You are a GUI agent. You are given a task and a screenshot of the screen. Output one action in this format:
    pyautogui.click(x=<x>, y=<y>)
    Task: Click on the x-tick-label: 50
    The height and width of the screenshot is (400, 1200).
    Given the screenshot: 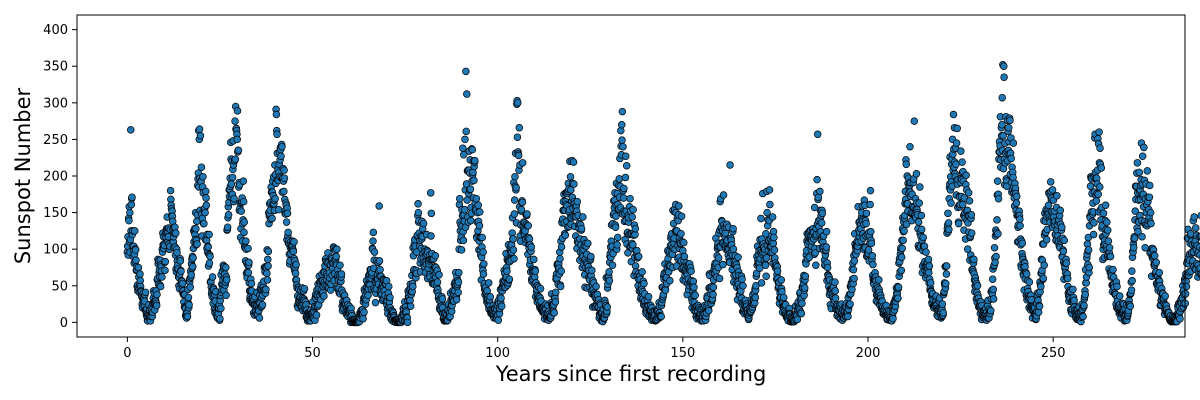 What is the action you would take?
    pyautogui.click(x=312, y=353)
    